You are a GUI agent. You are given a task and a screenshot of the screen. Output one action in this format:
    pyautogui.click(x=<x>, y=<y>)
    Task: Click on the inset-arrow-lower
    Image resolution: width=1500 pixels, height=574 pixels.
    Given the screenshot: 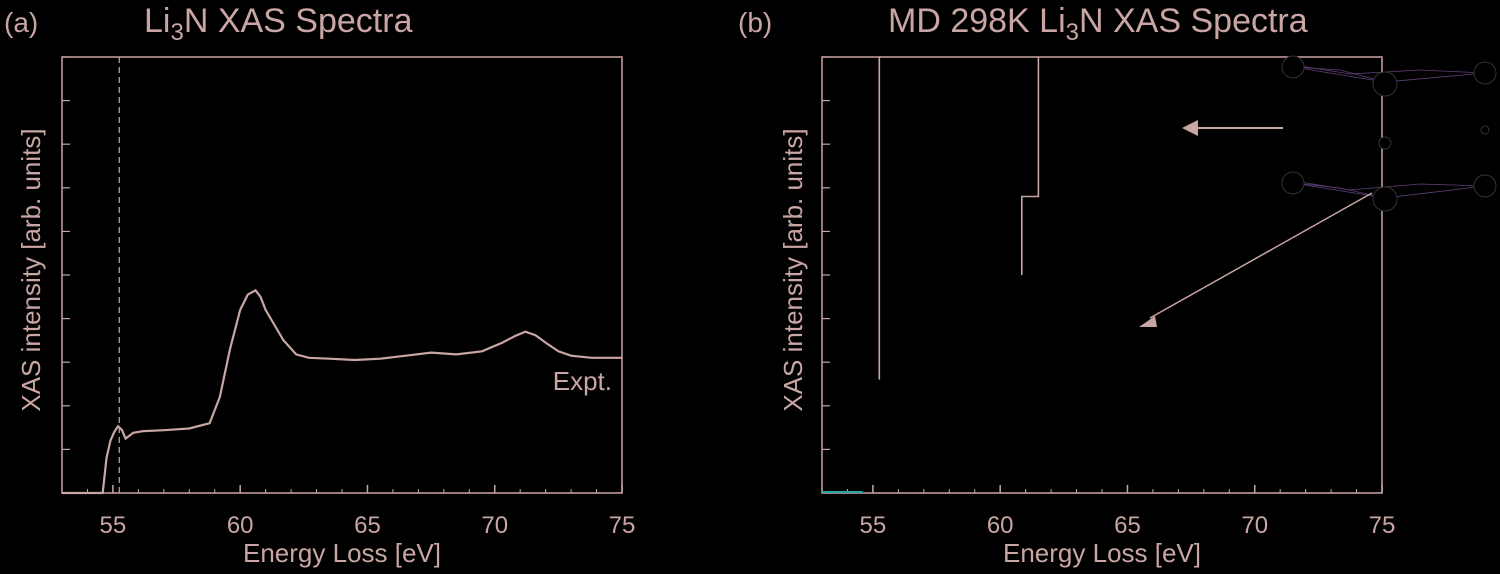 What is the action you would take?
    pyautogui.click(x=1256, y=259)
    